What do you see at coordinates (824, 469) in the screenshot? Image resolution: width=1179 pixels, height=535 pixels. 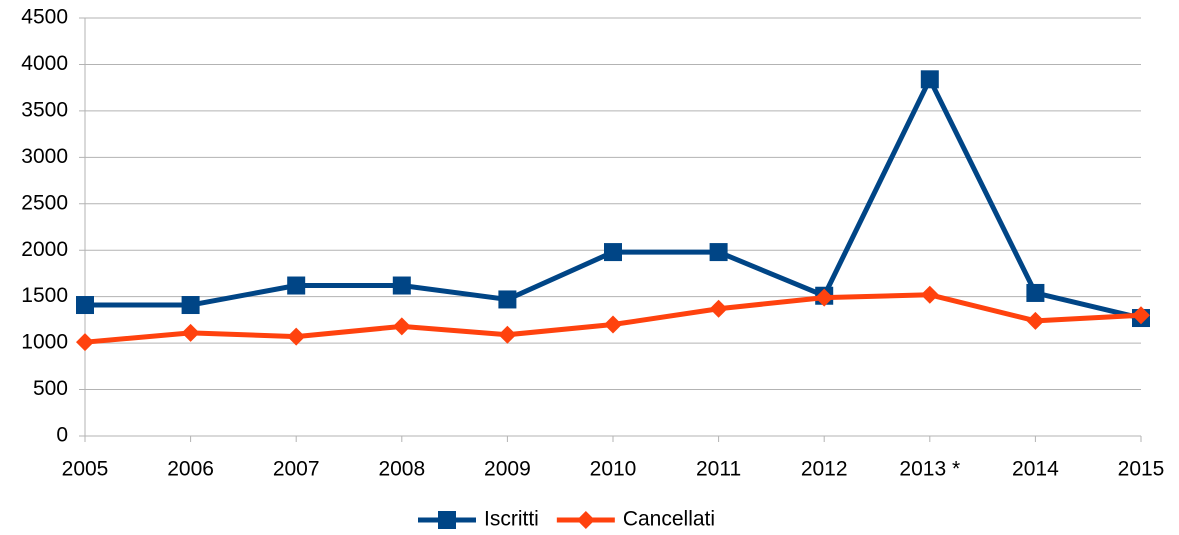 I see `x-tick-label: 2012` at bounding box center [824, 469].